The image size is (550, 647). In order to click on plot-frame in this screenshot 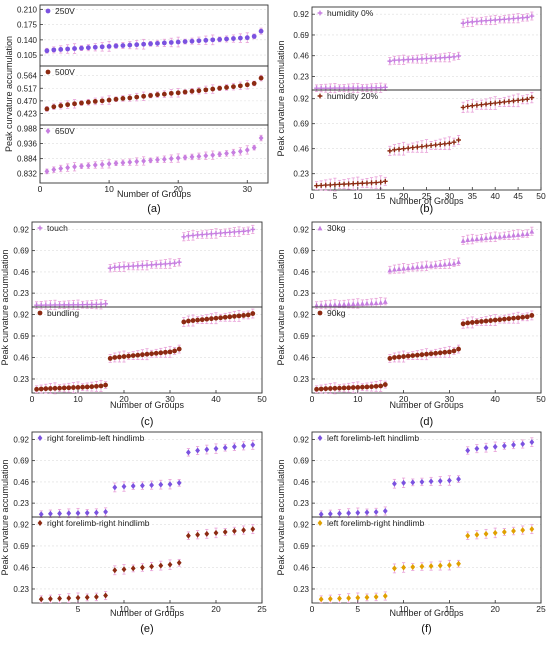, I will do `click(147, 560)`.